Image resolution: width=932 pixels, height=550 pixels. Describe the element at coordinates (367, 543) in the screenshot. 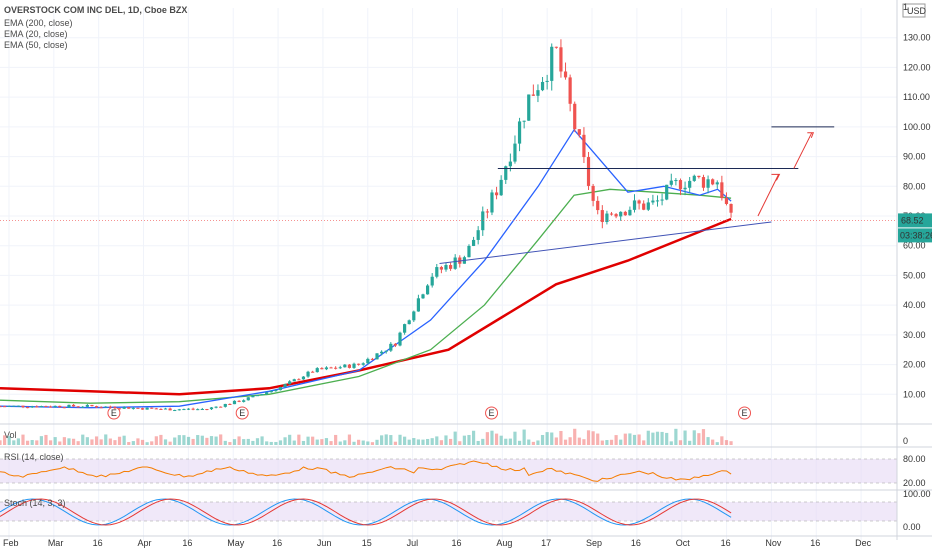

I see `time-tick: 15` at that location.